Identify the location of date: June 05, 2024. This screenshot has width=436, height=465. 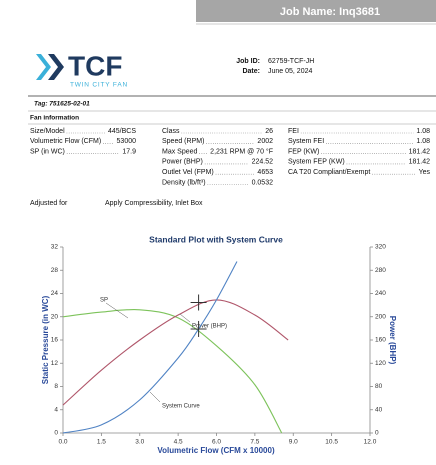
(290, 71).